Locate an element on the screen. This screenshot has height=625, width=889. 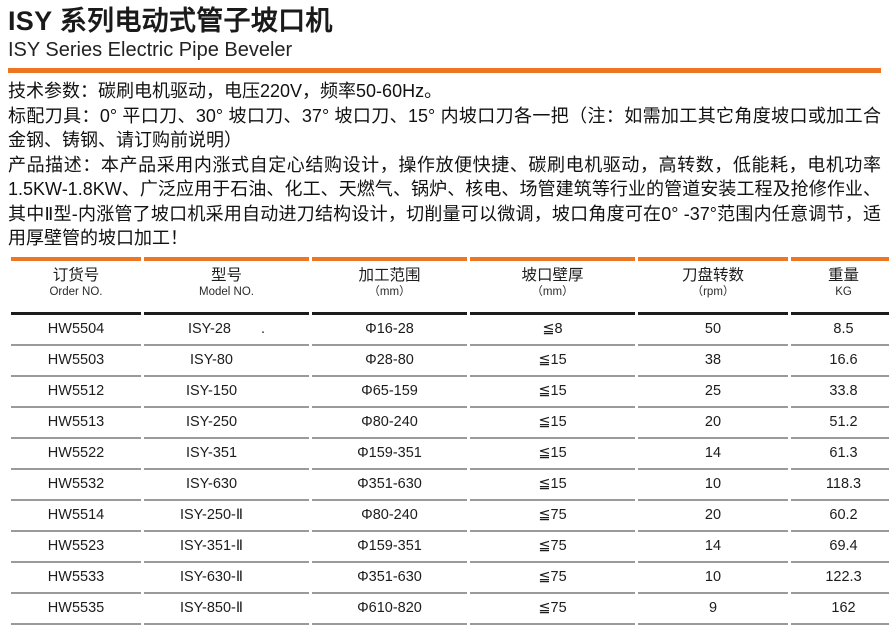
cell-order: HW5532 is located at coordinates (76, 485).